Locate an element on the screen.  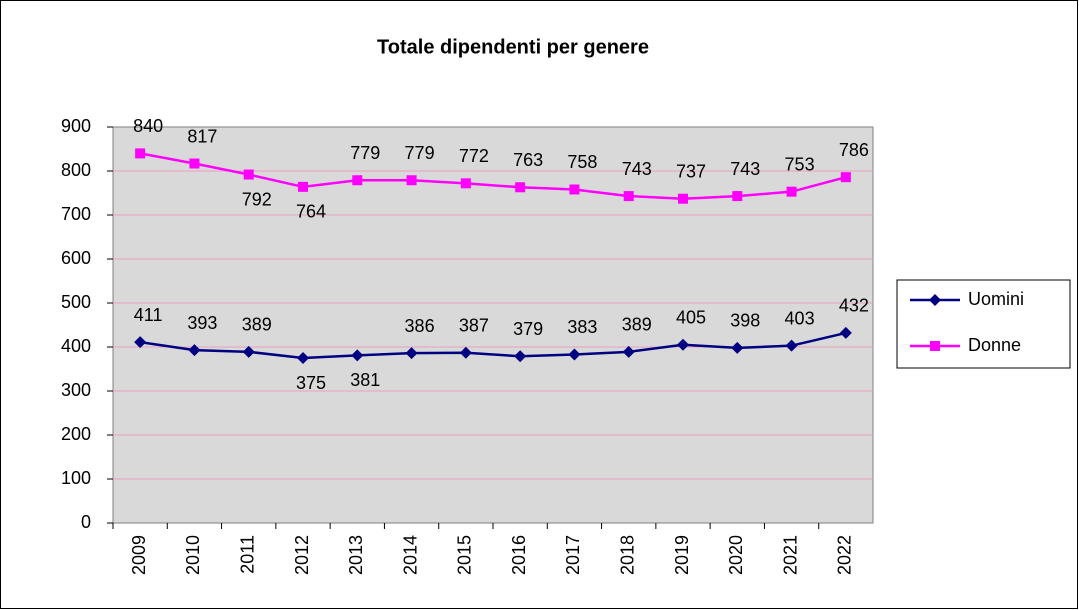
data-label: 737 is located at coordinates (691, 171).